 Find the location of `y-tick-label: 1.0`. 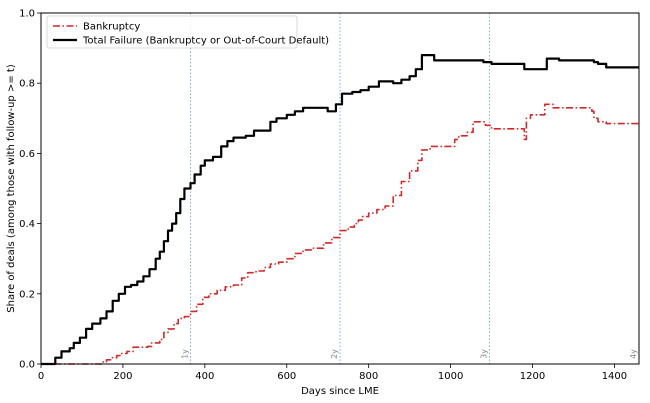

y-tick-label: 1.0 is located at coordinates (27, 14).